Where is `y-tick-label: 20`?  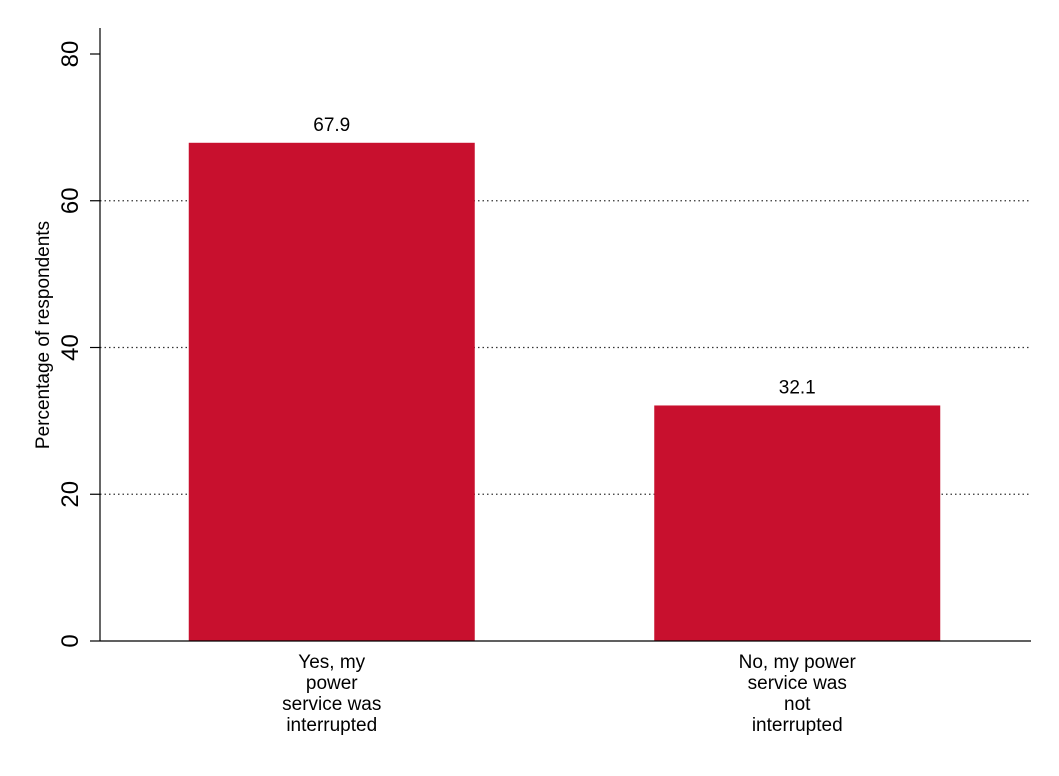 y-tick-label: 20 is located at coordinates (70, 494).